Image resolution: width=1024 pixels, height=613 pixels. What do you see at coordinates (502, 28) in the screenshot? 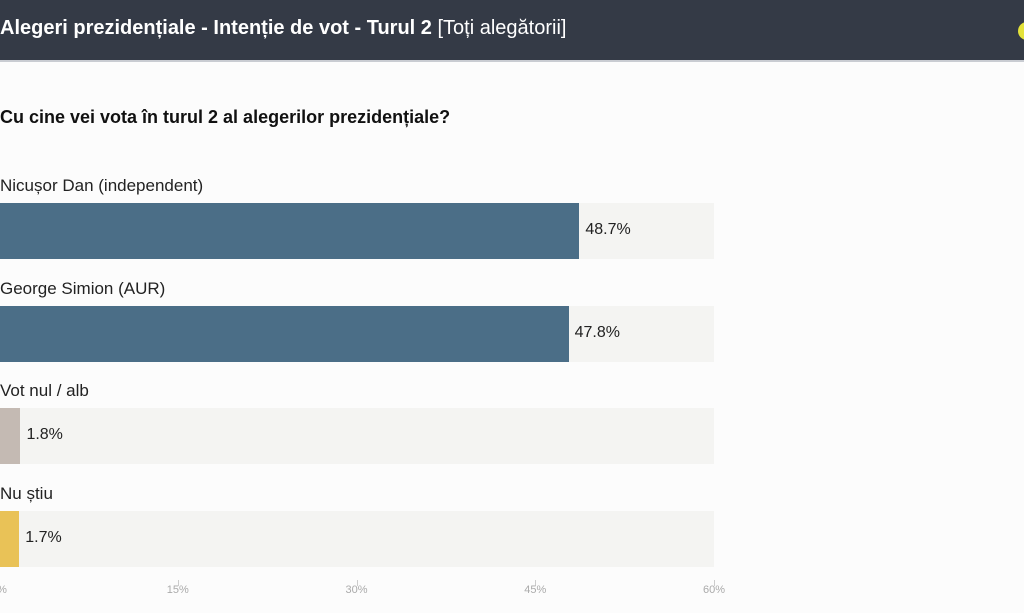
I see `title-subtitle: [Toți alegătorii]` at bounding box center [502, 28].